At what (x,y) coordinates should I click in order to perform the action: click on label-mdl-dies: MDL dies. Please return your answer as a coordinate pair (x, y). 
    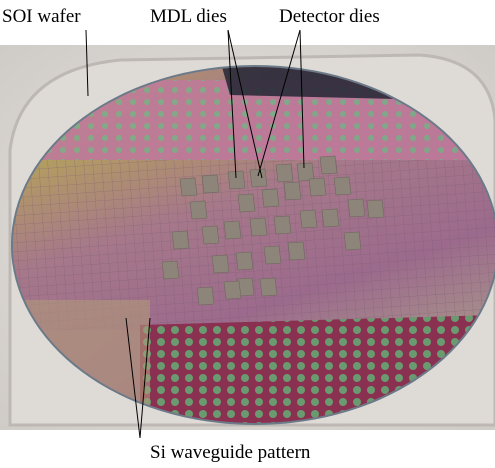
    Looking at the image, I should click on (188, 16).